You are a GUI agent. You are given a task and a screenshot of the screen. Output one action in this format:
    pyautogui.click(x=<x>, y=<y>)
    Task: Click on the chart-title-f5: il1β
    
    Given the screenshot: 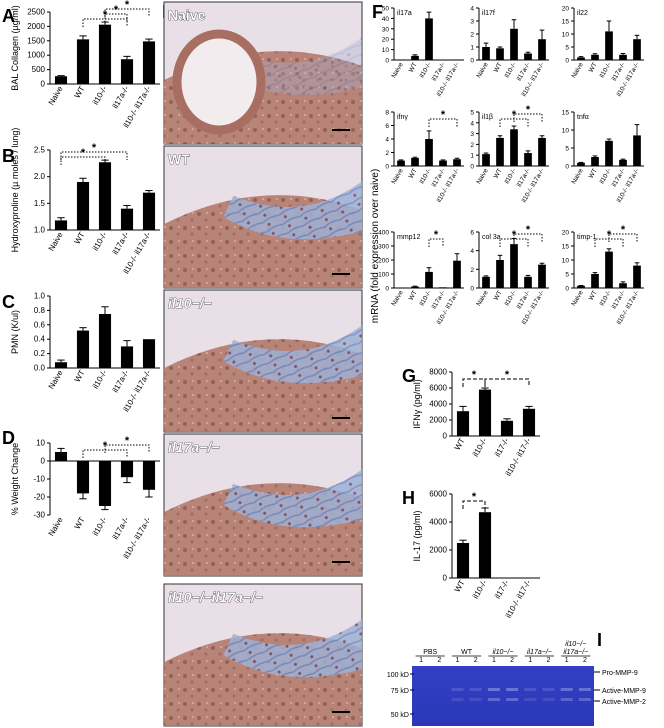 What is the action you would take?
    pyautogui.click(x=487, y=117)
    